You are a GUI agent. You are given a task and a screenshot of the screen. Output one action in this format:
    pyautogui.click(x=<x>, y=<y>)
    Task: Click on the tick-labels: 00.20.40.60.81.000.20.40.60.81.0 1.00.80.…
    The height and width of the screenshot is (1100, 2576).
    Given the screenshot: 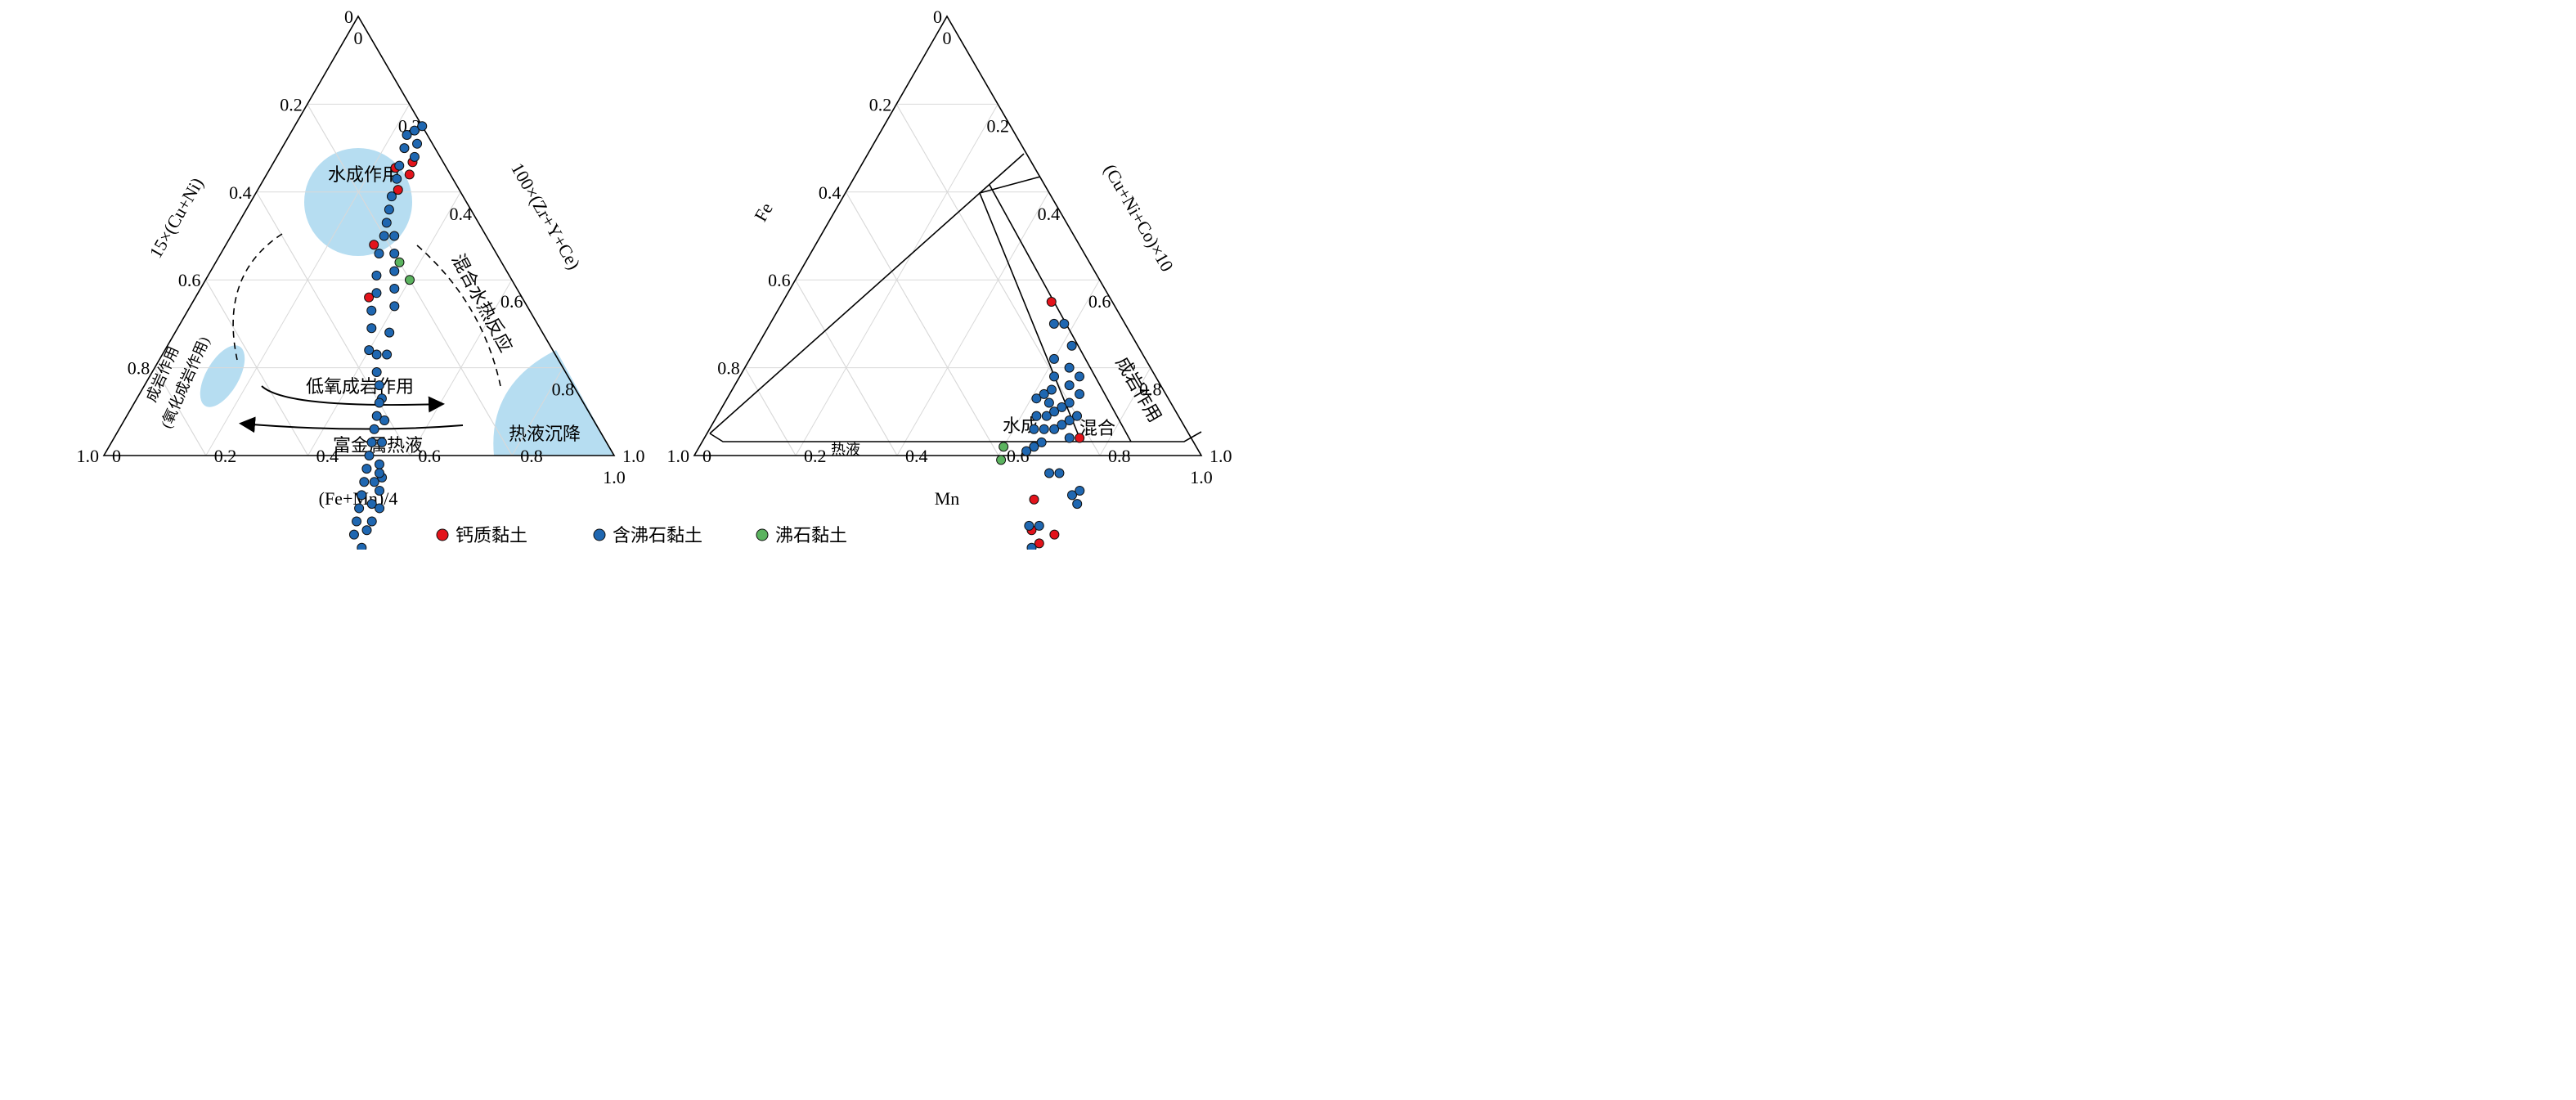 What is the action you would take?
    pyautogui.click(x=361, y=247)
    